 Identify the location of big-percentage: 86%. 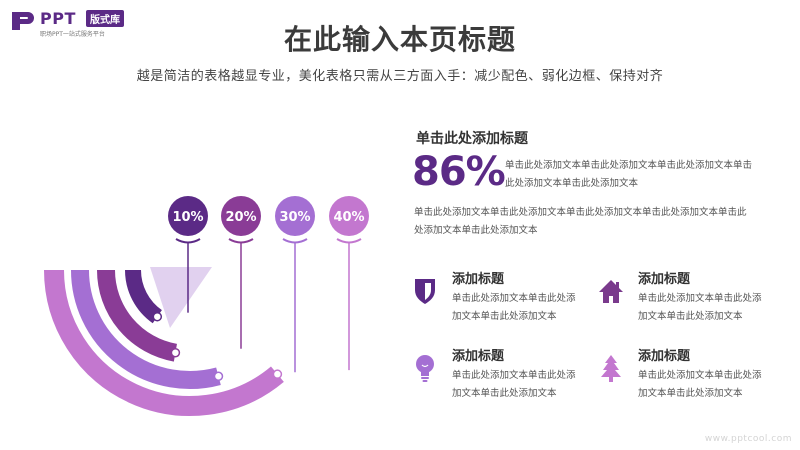
(459, 172).